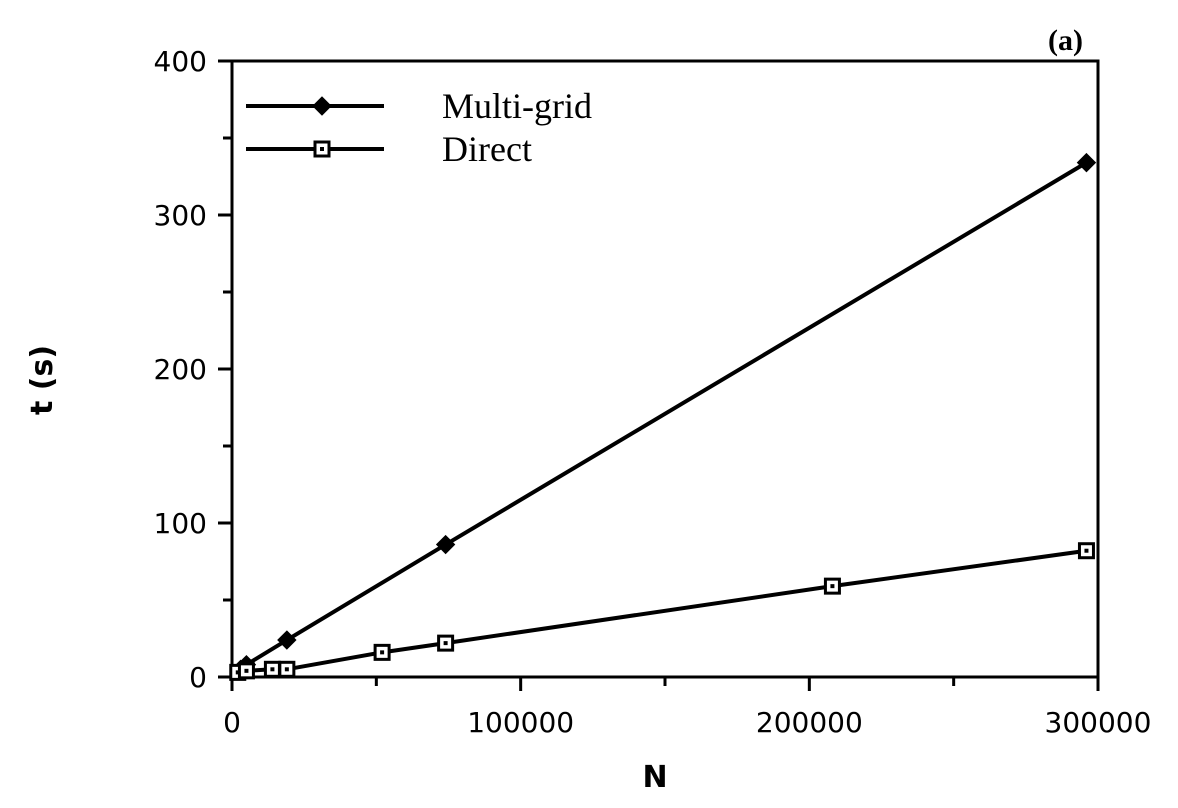  Describe the element at coordinates (42, 380) in the screenshot. I see `y-axis-label: t (s)` at that location.